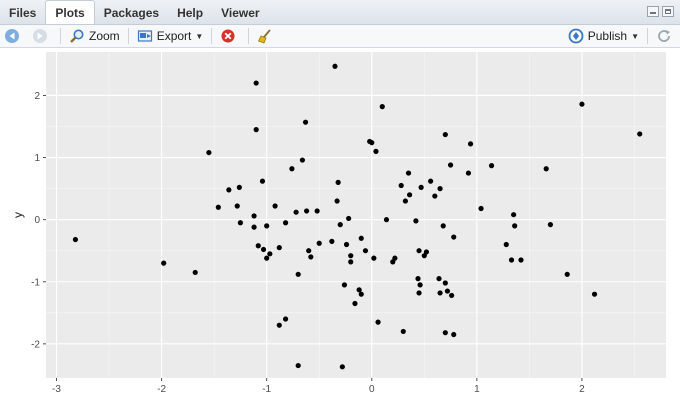 This screenshot has height=404, width=680. I want to click on forward-button, so click(42, 36).